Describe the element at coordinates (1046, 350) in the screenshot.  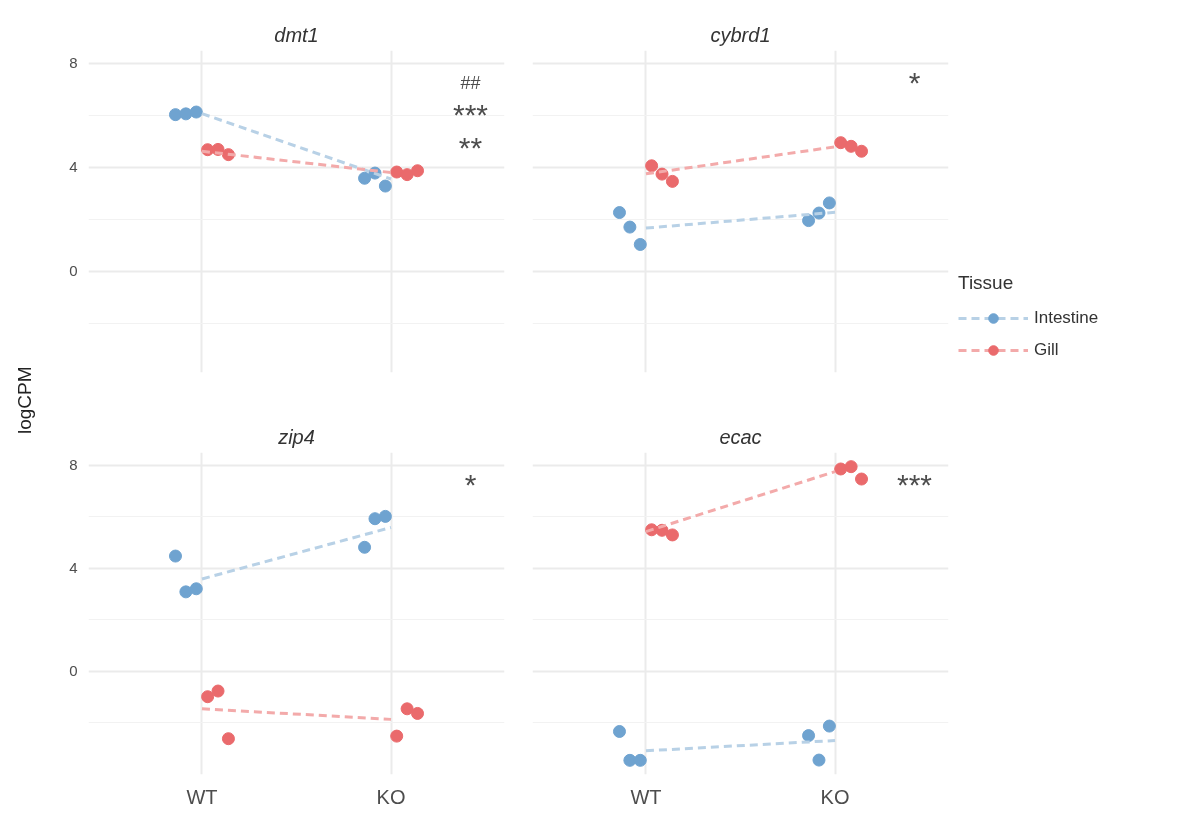
I see `legend-label: Gill` at that location.